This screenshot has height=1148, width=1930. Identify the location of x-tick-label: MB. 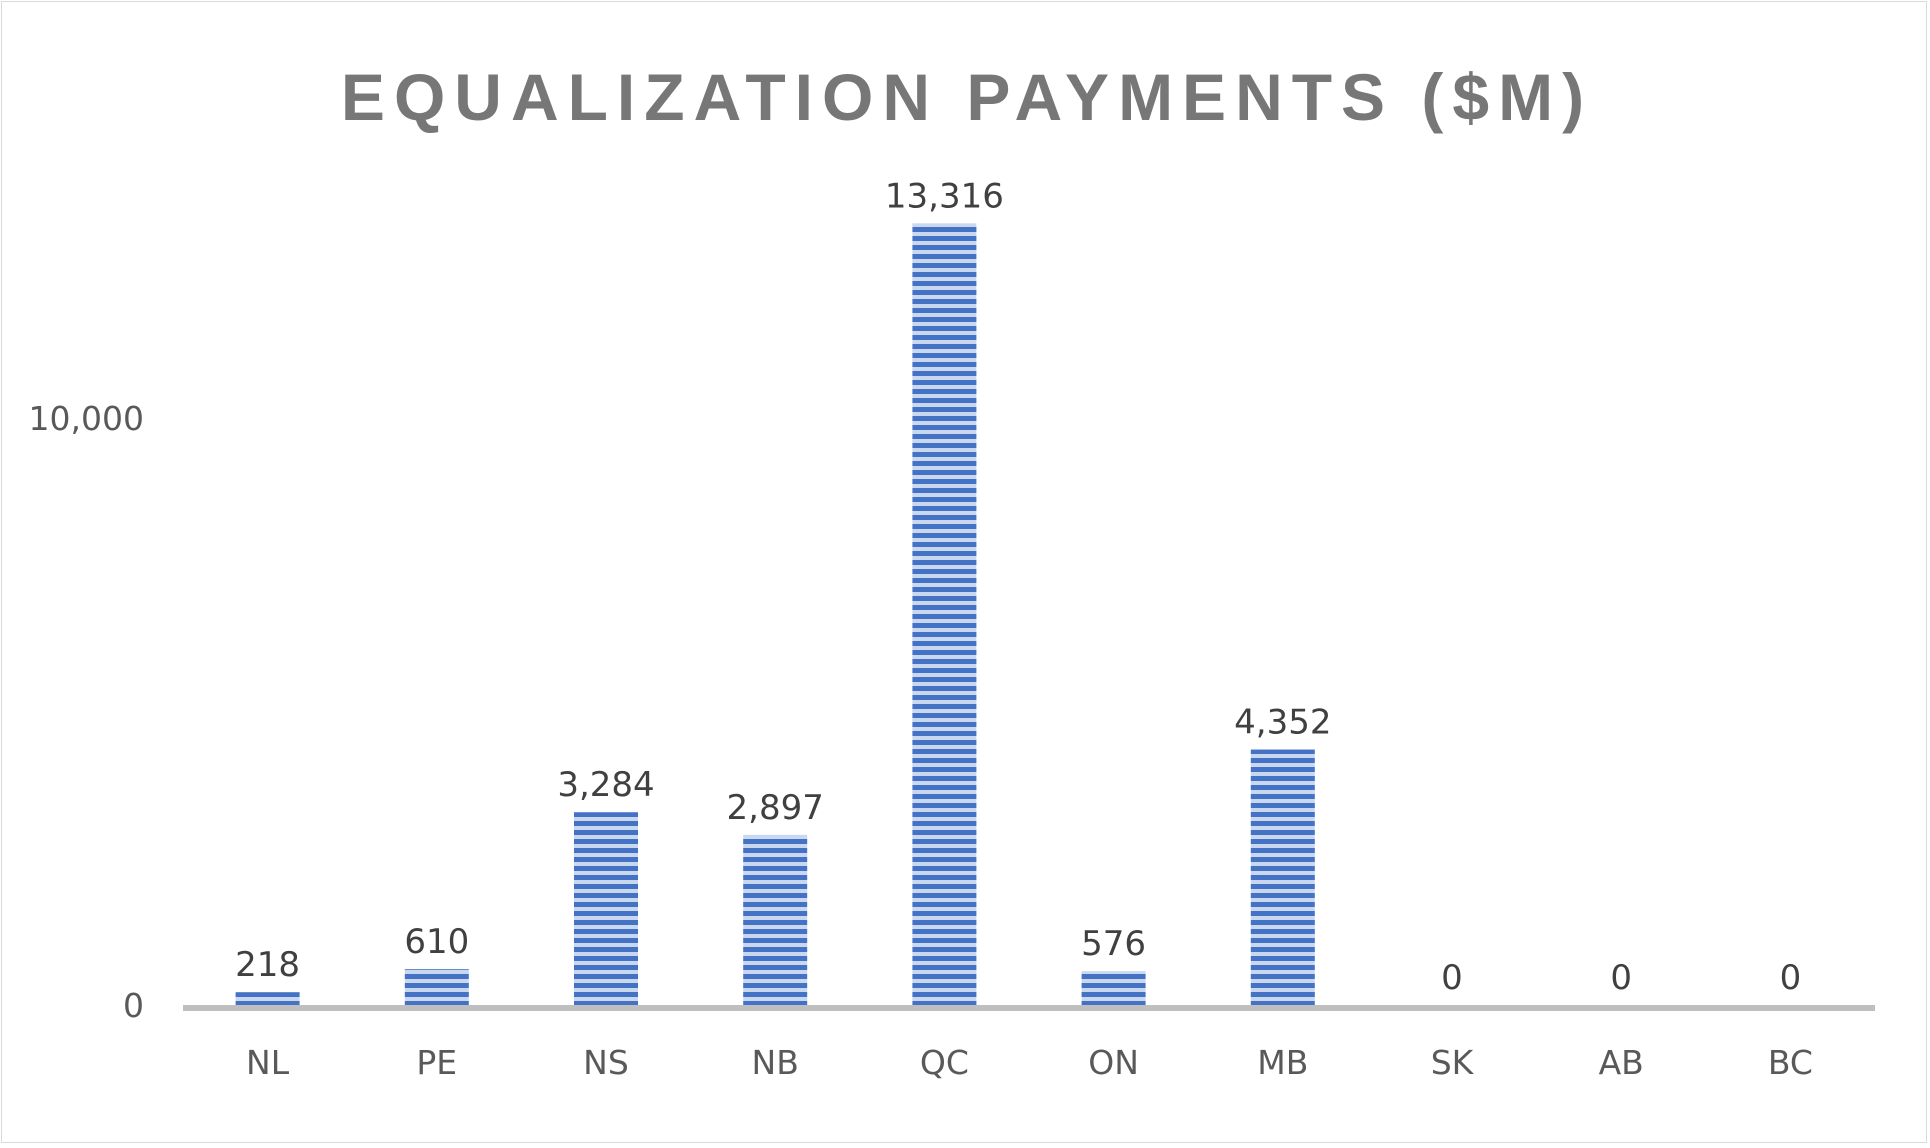
(1282, 1062).